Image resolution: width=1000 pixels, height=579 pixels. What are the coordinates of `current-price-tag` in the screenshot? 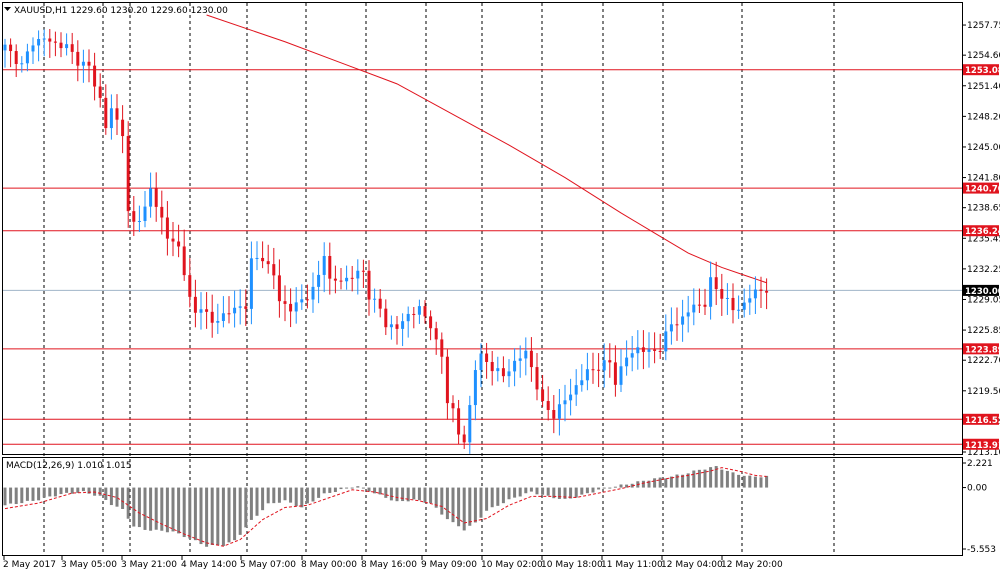 It's located at (981, 290).